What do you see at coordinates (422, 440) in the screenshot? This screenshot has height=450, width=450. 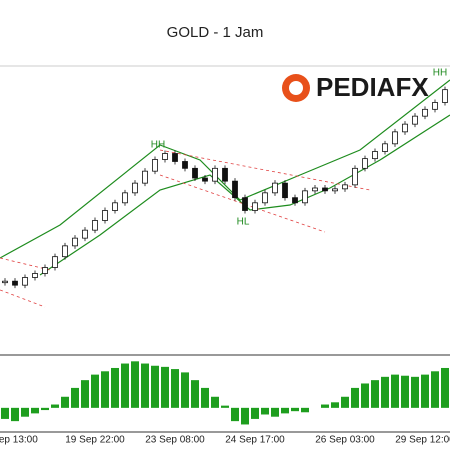 I see `x-tick-label: 29 Sep 12:00` at bounding box center [422, 440].